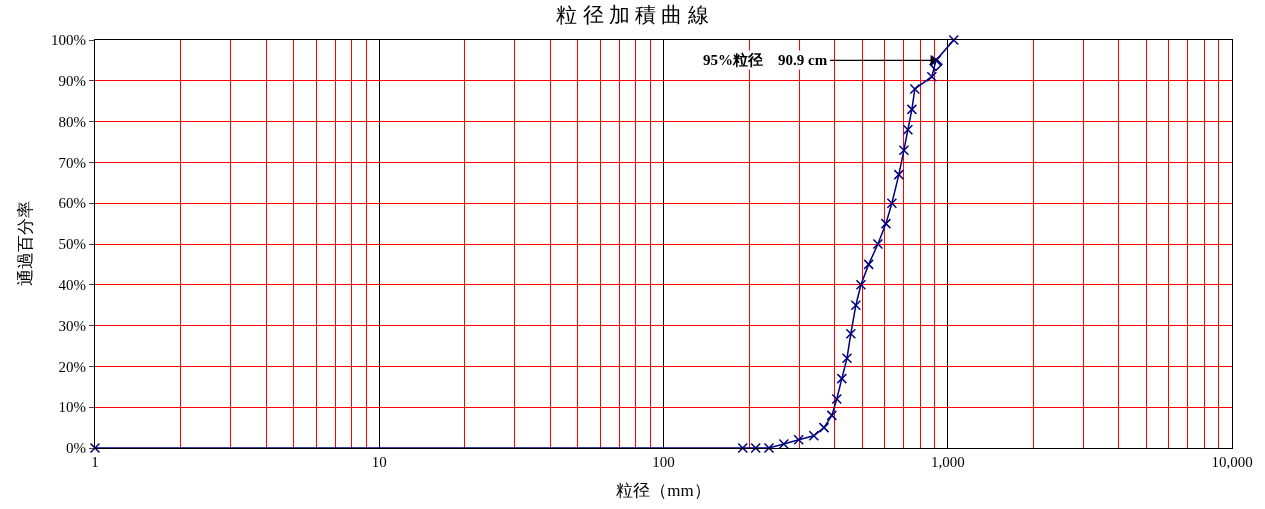 Image resolution: width=1265 pixels, height=509 pixels. What do you see at coordinates (72, 285) in the screenshot?
I see `y-tick-label: 40%` at bounding box center [72, 285].